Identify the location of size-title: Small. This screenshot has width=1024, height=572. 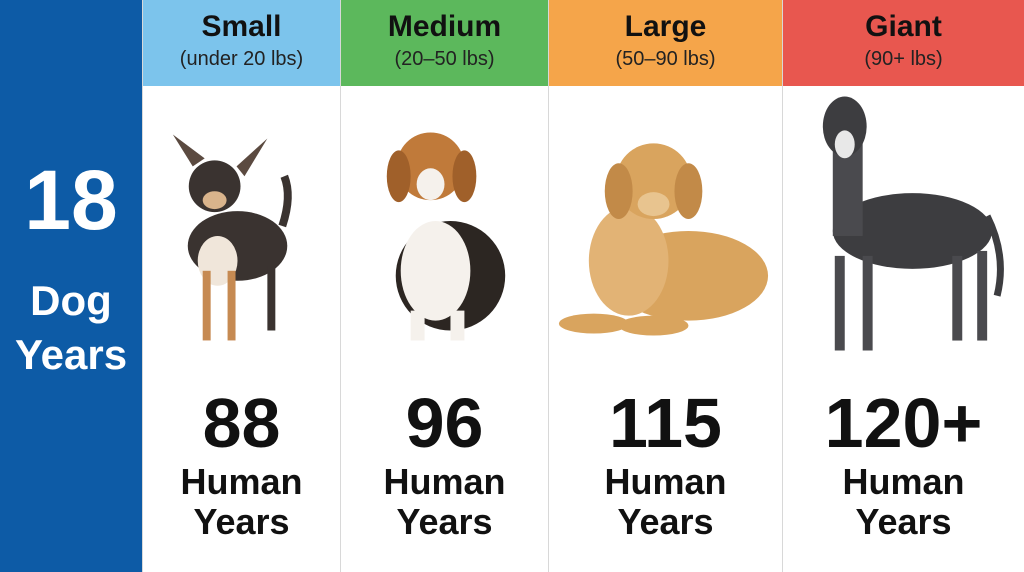
(241, 26).